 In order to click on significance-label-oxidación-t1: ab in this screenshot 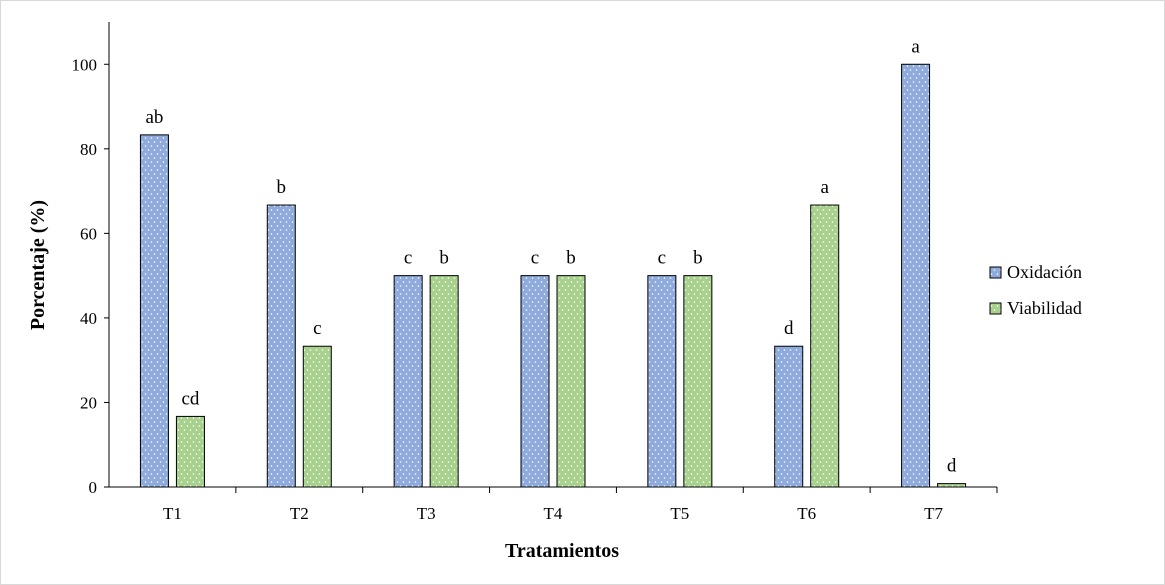, I will do `click(154, 117)`.